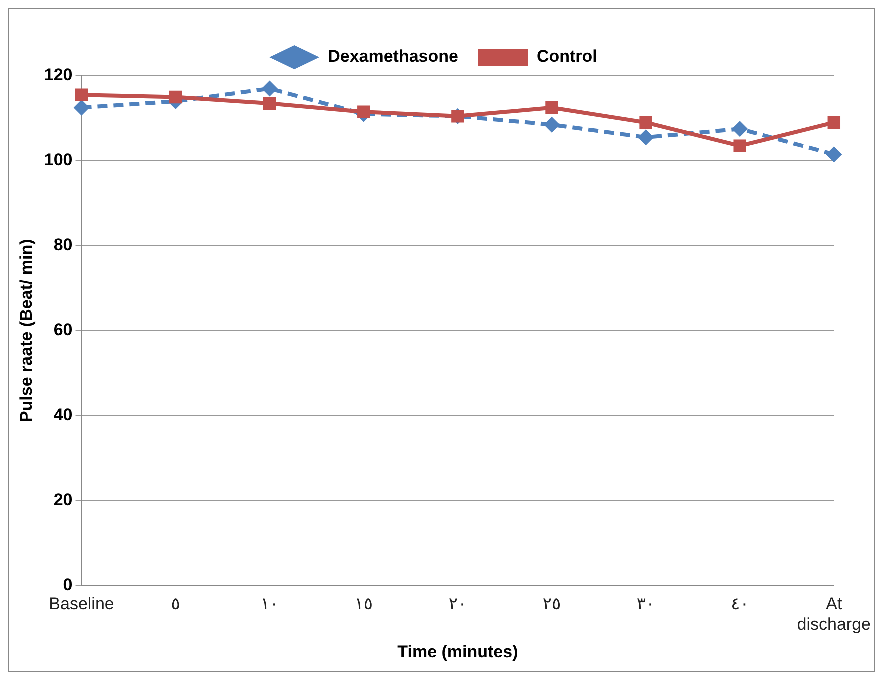 This screenshot has width=887, height=684. What do you see at coordinates (26, 331) in the screenshot?
I see `y-axis-title: Pulse raate (Beat/ min)` at bounding box center [26, 331].